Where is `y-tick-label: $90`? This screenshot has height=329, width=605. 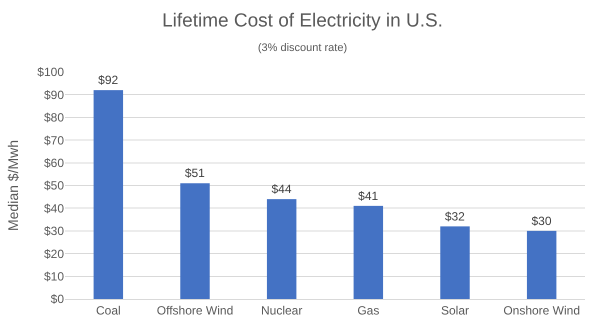 y-tick-label: $90 is located at coordinates (54, 95).